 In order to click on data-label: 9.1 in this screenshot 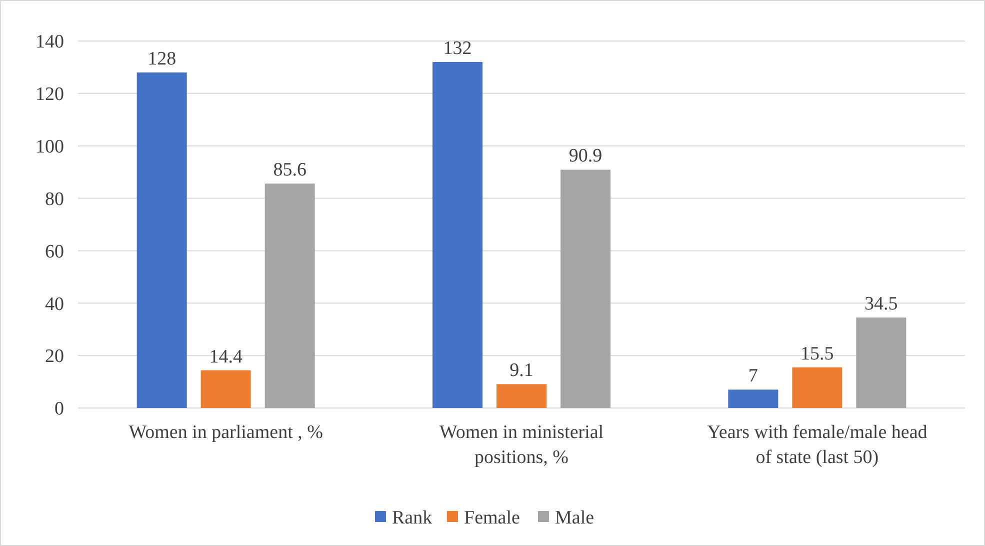, I will do `click(522, 371)`.